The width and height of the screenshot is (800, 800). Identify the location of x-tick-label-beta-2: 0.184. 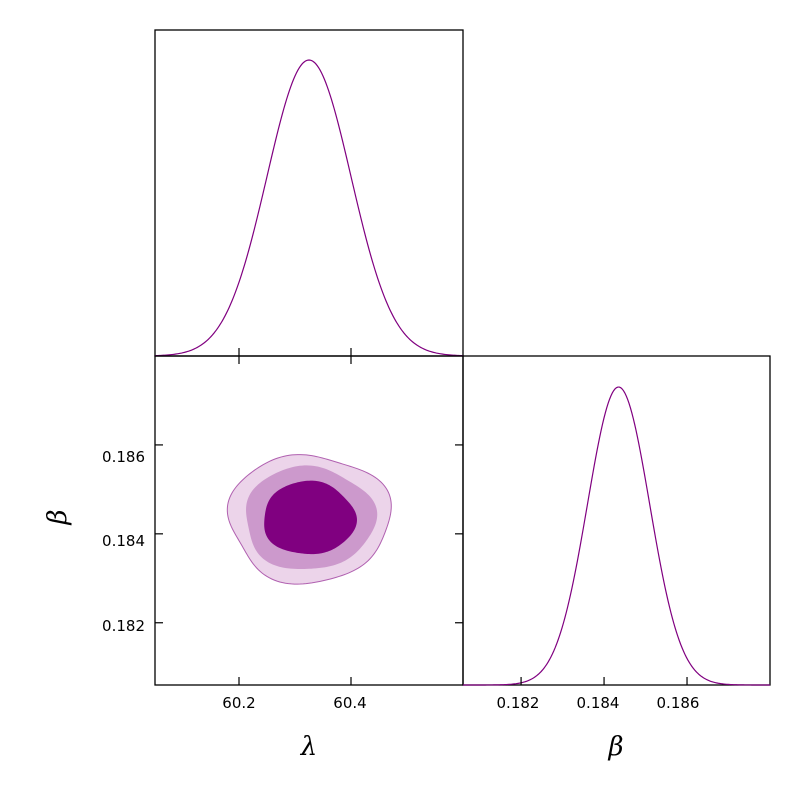
(598, 703).